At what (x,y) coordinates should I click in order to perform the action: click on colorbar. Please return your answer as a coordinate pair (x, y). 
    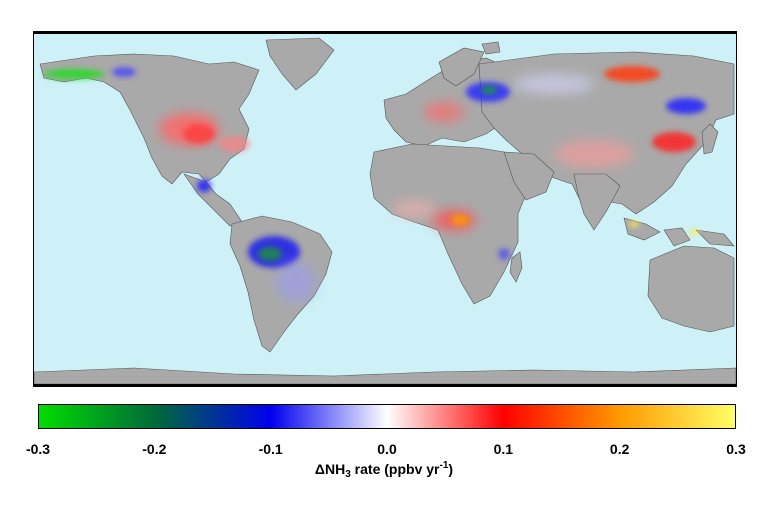
    Looking at the image, I should click on (387, 416).